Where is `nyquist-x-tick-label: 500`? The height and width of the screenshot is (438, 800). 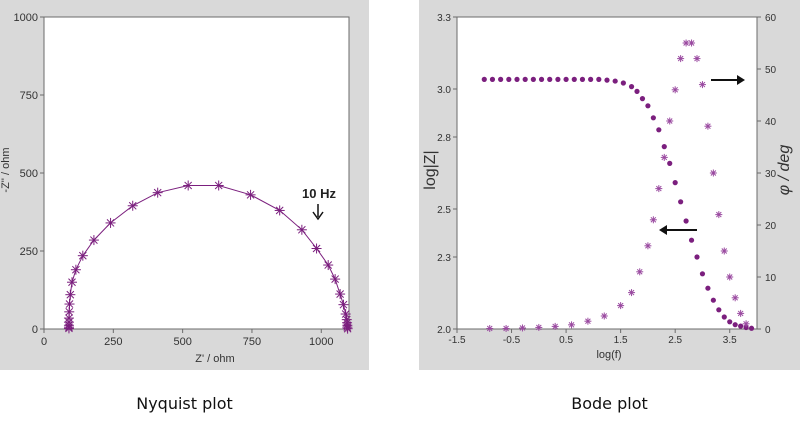 nyquist-x-tick-label: 500 is located at coordinates (182, 342).